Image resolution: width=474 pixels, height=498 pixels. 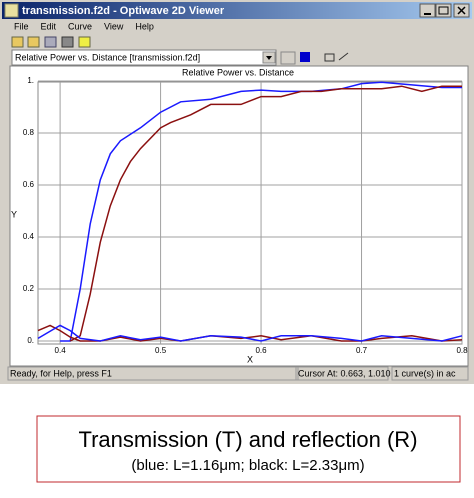 What do you see at coordinates (21, 26) in the screenshot?
I see `menu-item: File` at bounding box center [21, 26].